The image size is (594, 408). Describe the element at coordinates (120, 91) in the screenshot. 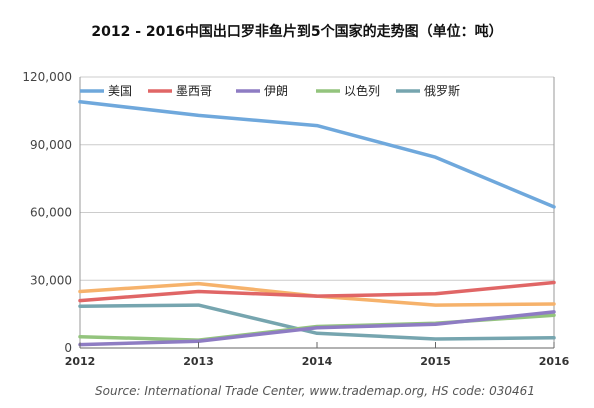

I see `legend-label-0: 美国` at that location.